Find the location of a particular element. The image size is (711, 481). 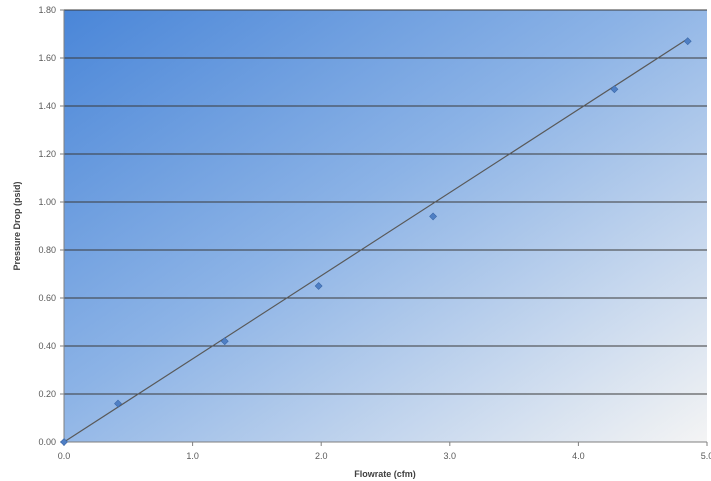

y-tick-label: 1.20 is located at coordinates (47, 154).